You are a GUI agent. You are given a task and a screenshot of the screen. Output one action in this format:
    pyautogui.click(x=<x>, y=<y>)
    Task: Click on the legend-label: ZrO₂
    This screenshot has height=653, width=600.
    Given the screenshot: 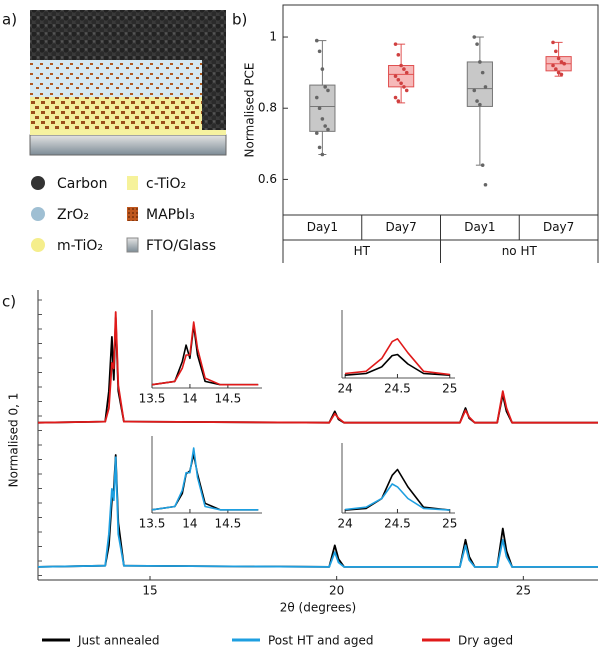 What is the action you would take?
    pyautogui.click(x=73, y=215)
    